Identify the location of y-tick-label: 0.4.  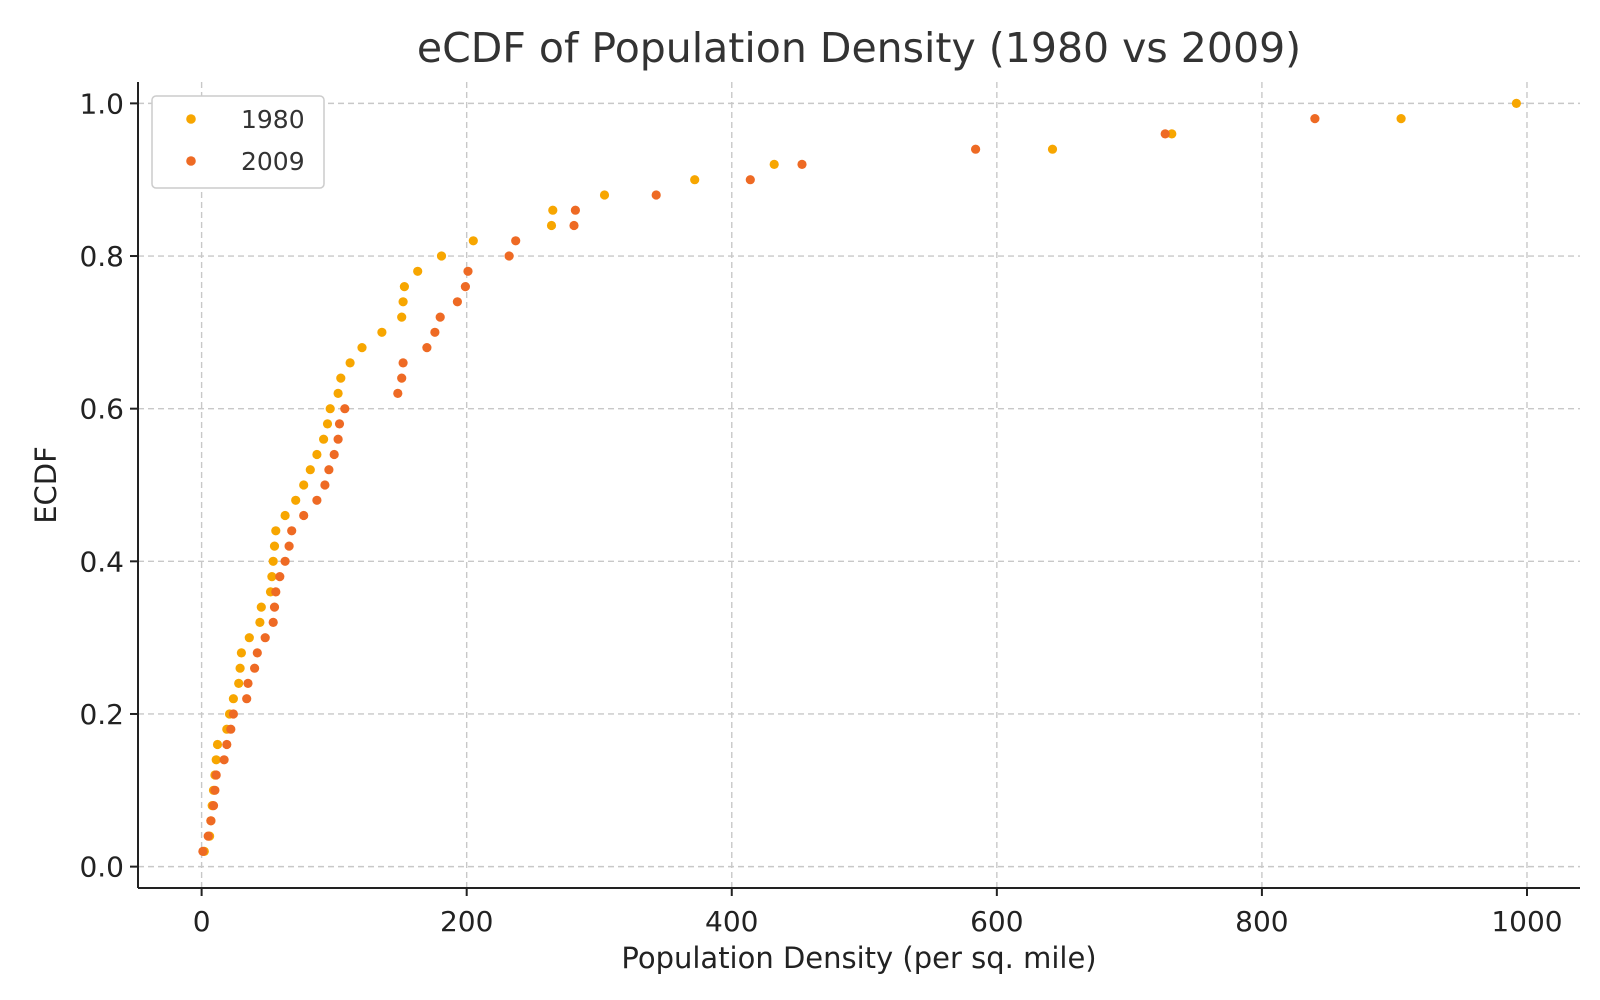
(101, 561).